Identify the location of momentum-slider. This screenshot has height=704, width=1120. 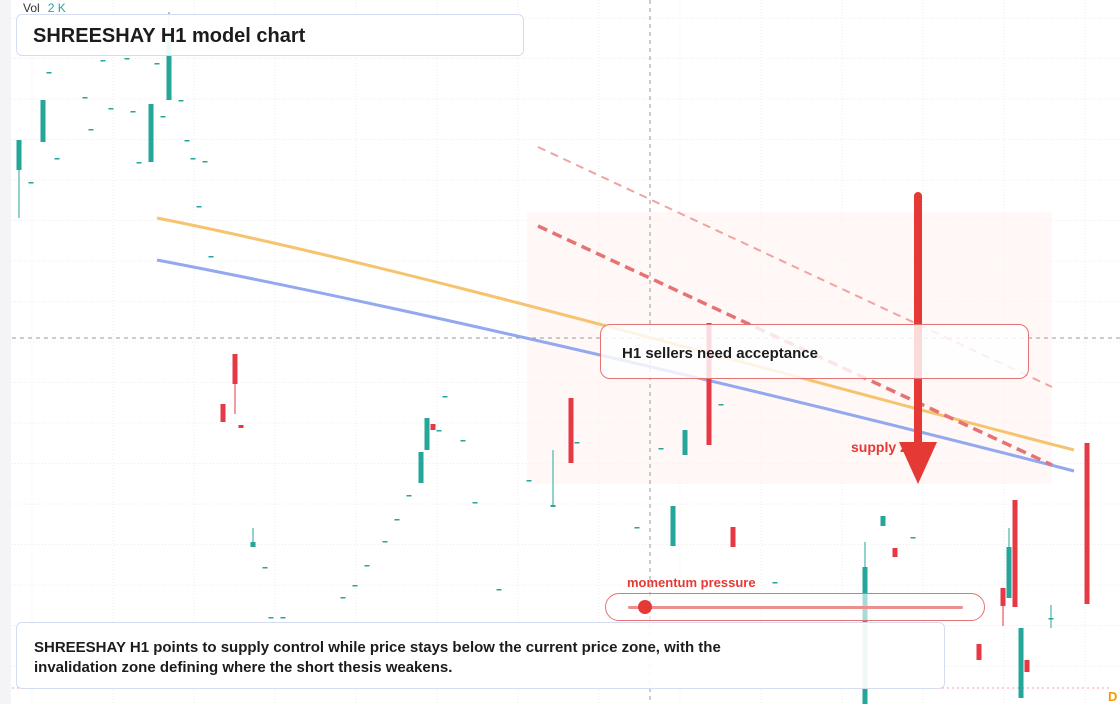
(795, 607).